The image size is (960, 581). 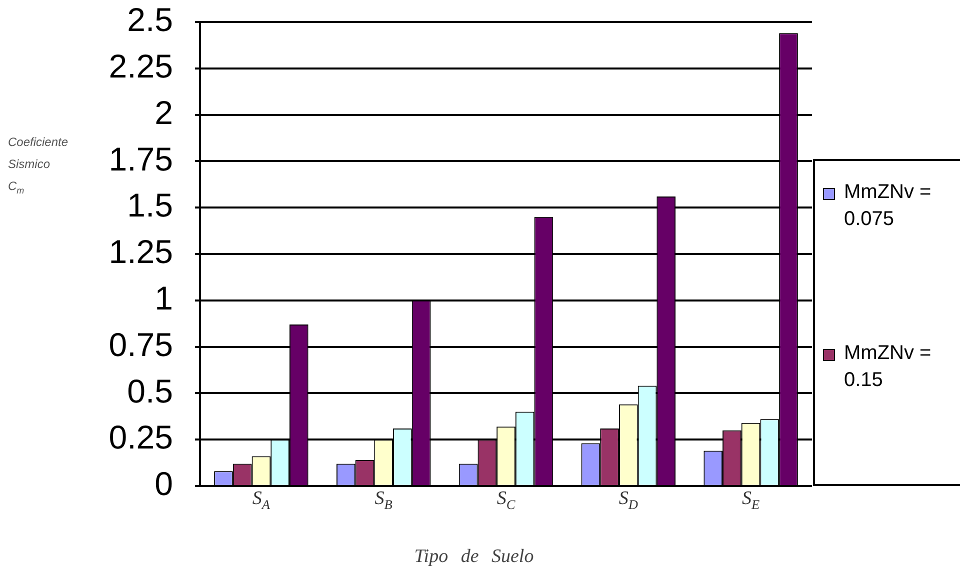 I want to click on y-axis-title: Coeficiente Sismico C$_{m}$, so click(x=38, y=166).